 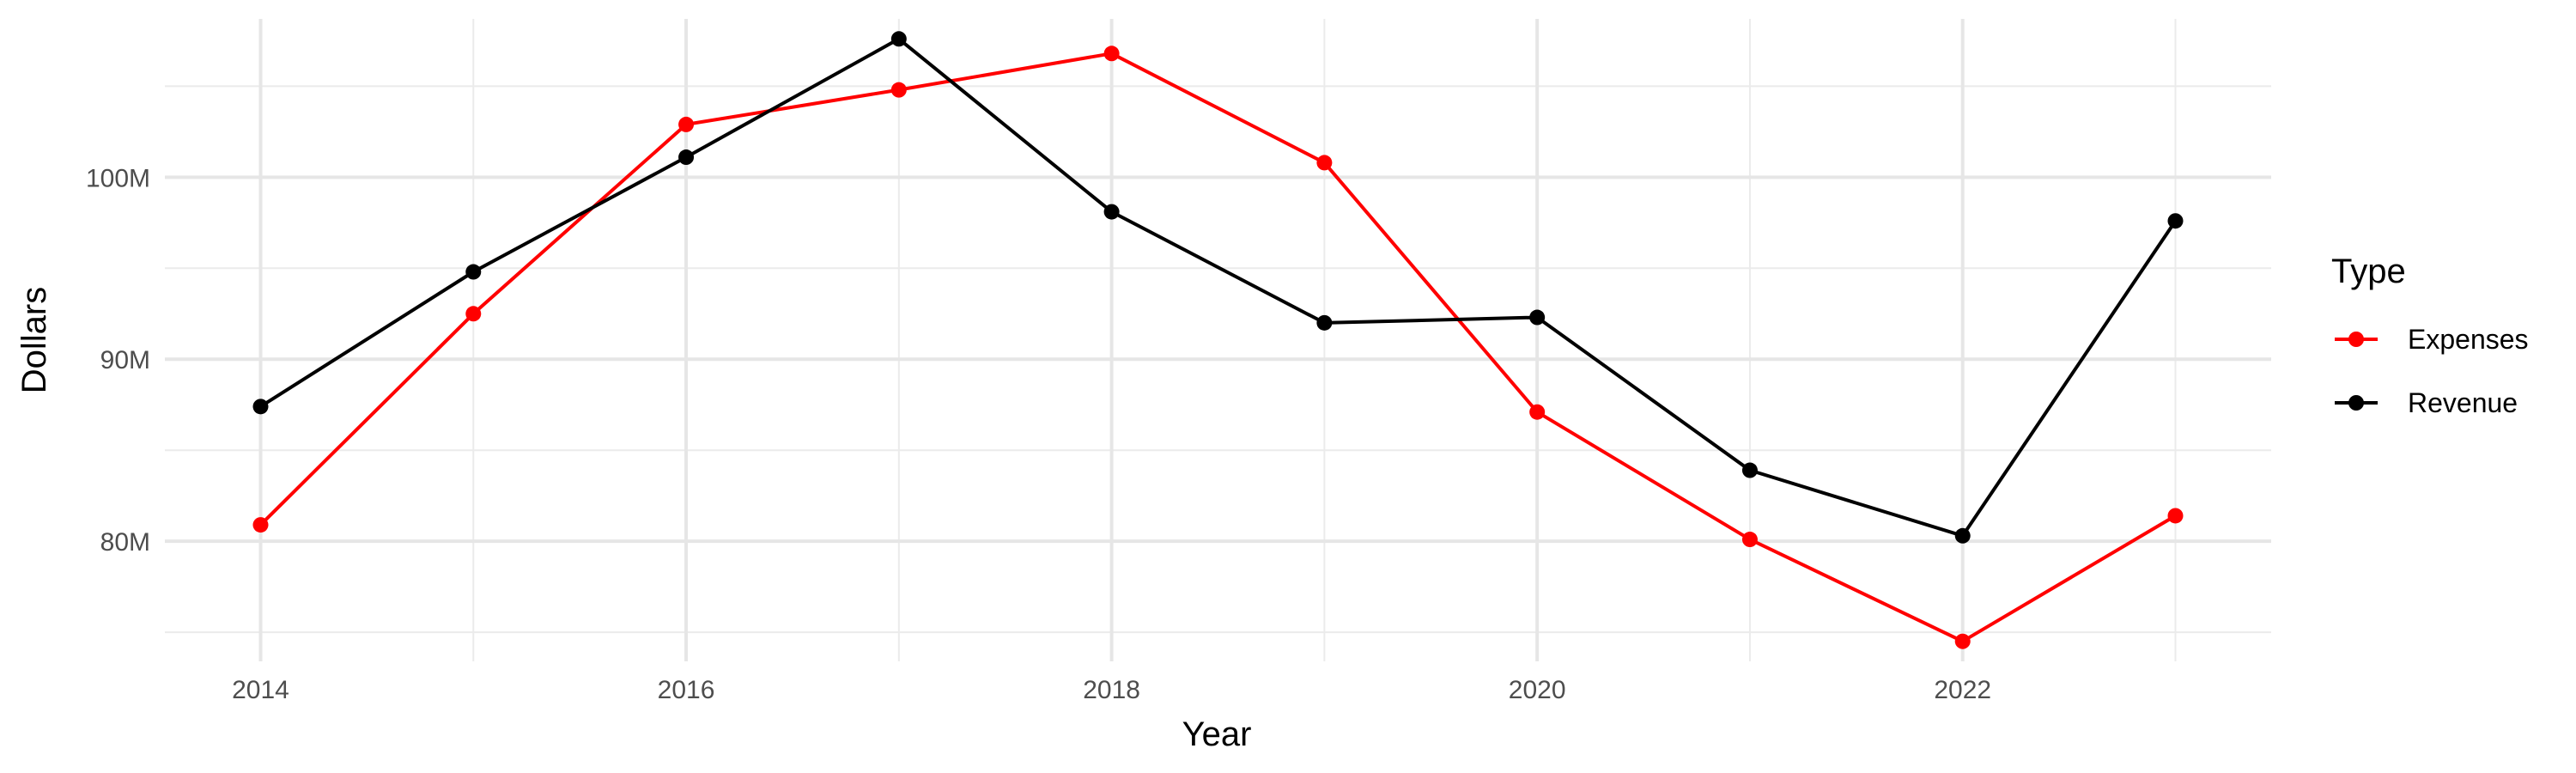 I want to click on legend-item-expenses: Expenses, so click(x=2432, y=339).